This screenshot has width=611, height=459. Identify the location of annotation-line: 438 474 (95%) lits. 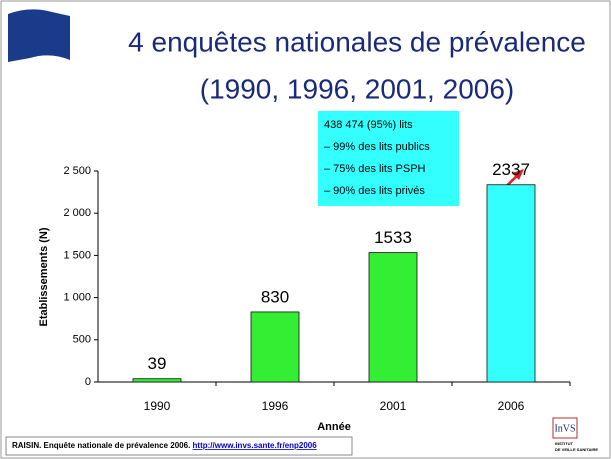
(368, 125).